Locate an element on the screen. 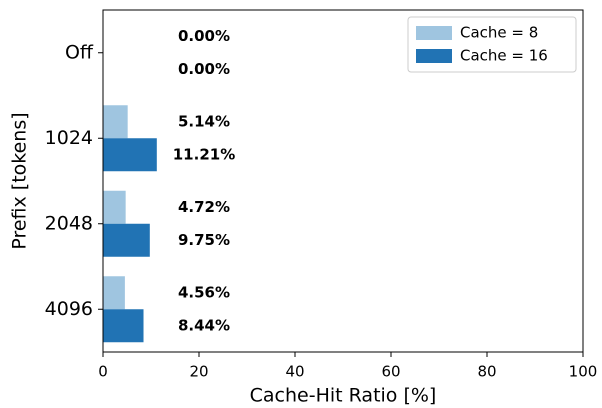 The width and height of the screenshot is (602, 408). x-tick-label: 100 is located at coordinates (583, 372).